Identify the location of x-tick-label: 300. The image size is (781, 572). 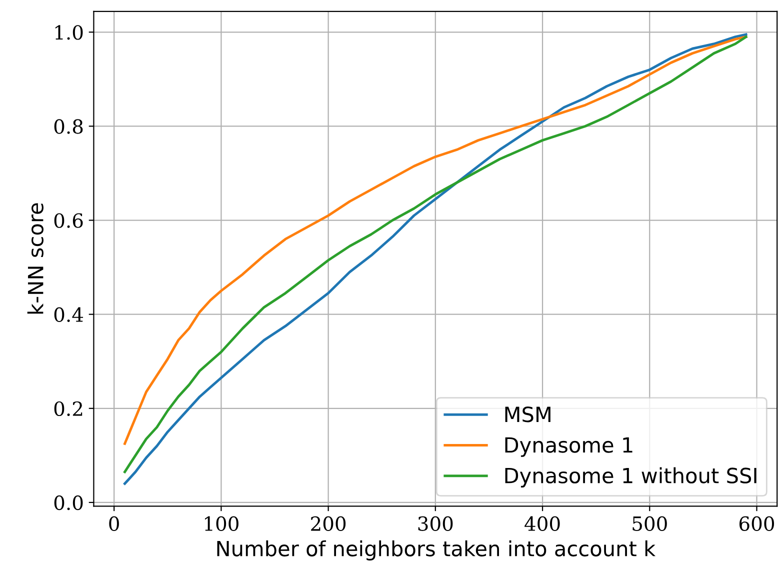
(435, 523).